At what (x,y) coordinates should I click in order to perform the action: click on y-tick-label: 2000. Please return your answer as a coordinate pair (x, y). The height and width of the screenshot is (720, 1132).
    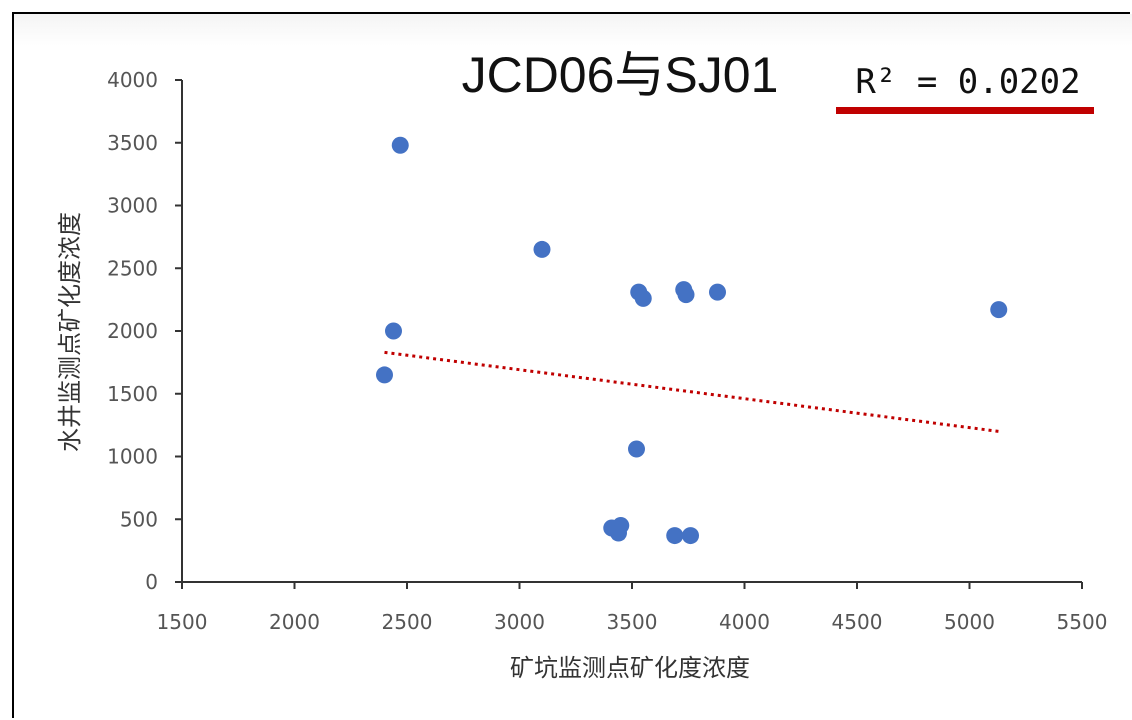
    Looking at the image, I should click on (132, 331).